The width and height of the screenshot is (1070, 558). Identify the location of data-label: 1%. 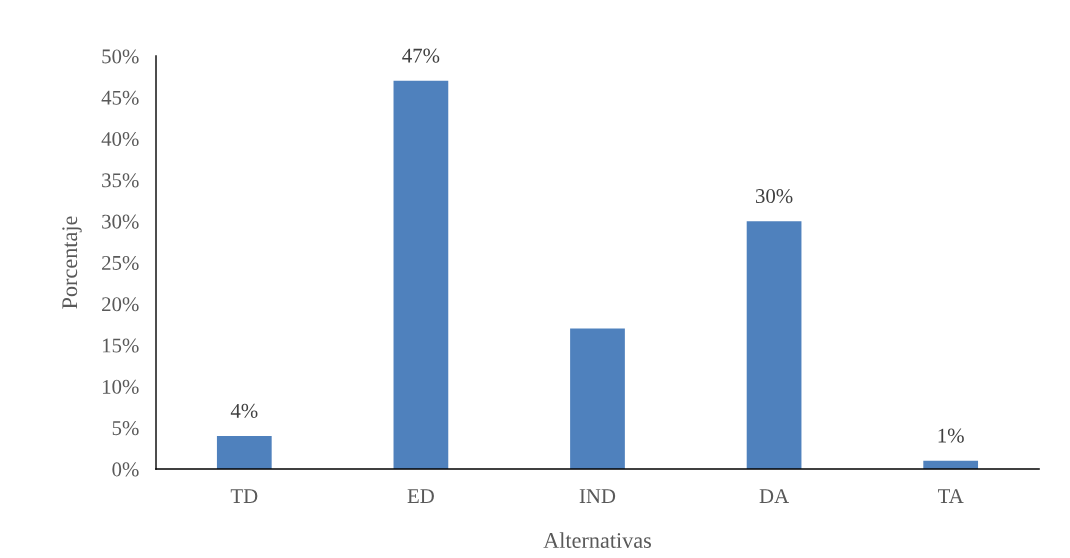
(951, 435).